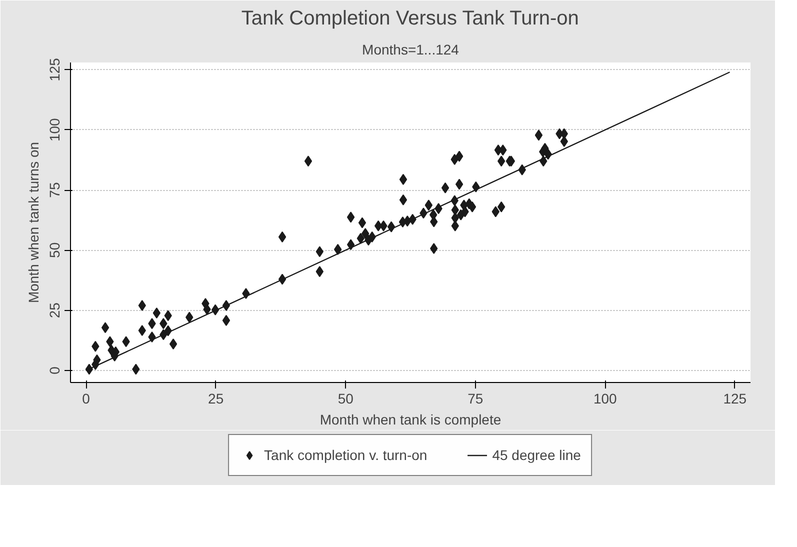  What do you see at coordinates (411, 50) in the screenshot?
I see `chart-subtitle: Months=1...124` at bounding box center [411, 50].